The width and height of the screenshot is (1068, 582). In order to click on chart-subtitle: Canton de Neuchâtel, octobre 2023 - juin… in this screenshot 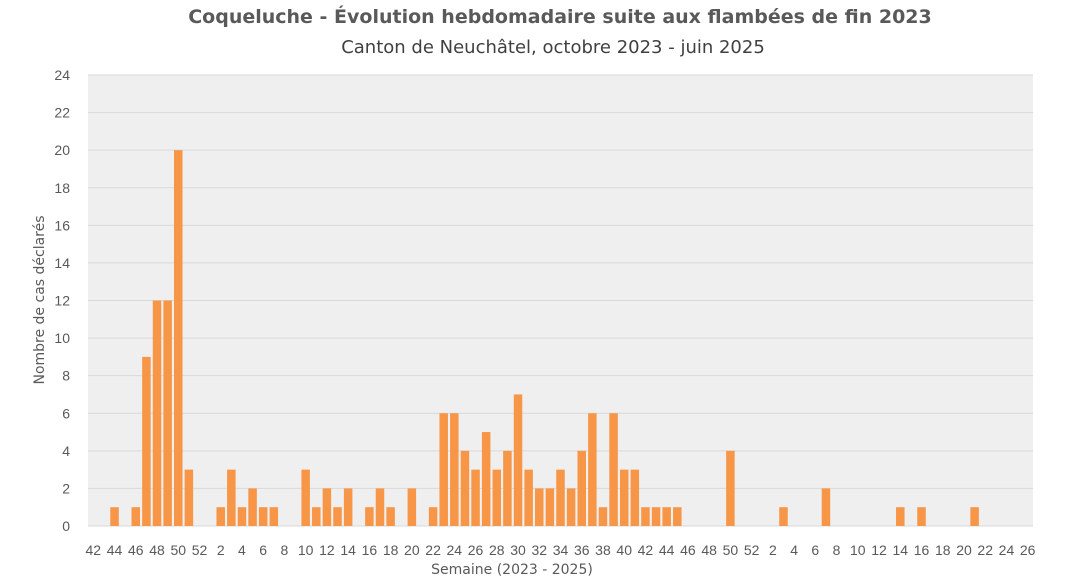, I will do `click(553, 47)`.